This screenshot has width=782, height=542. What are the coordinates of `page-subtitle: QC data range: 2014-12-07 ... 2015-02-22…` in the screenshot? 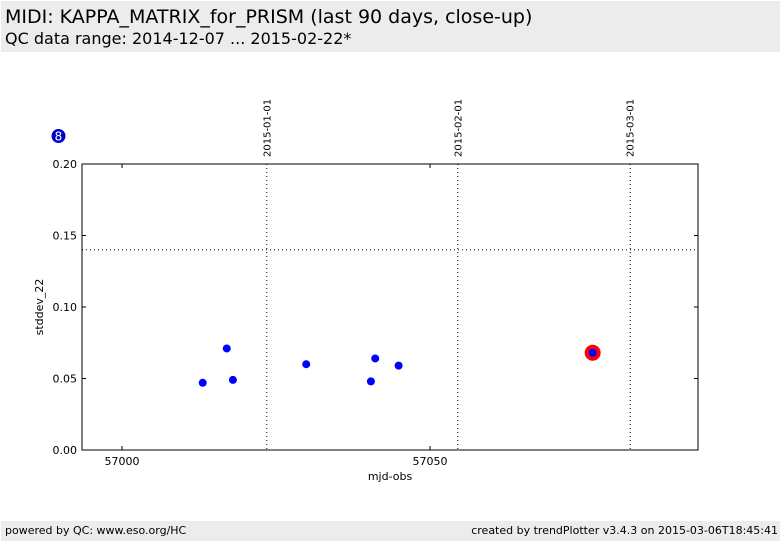 It's located at (178, 38).